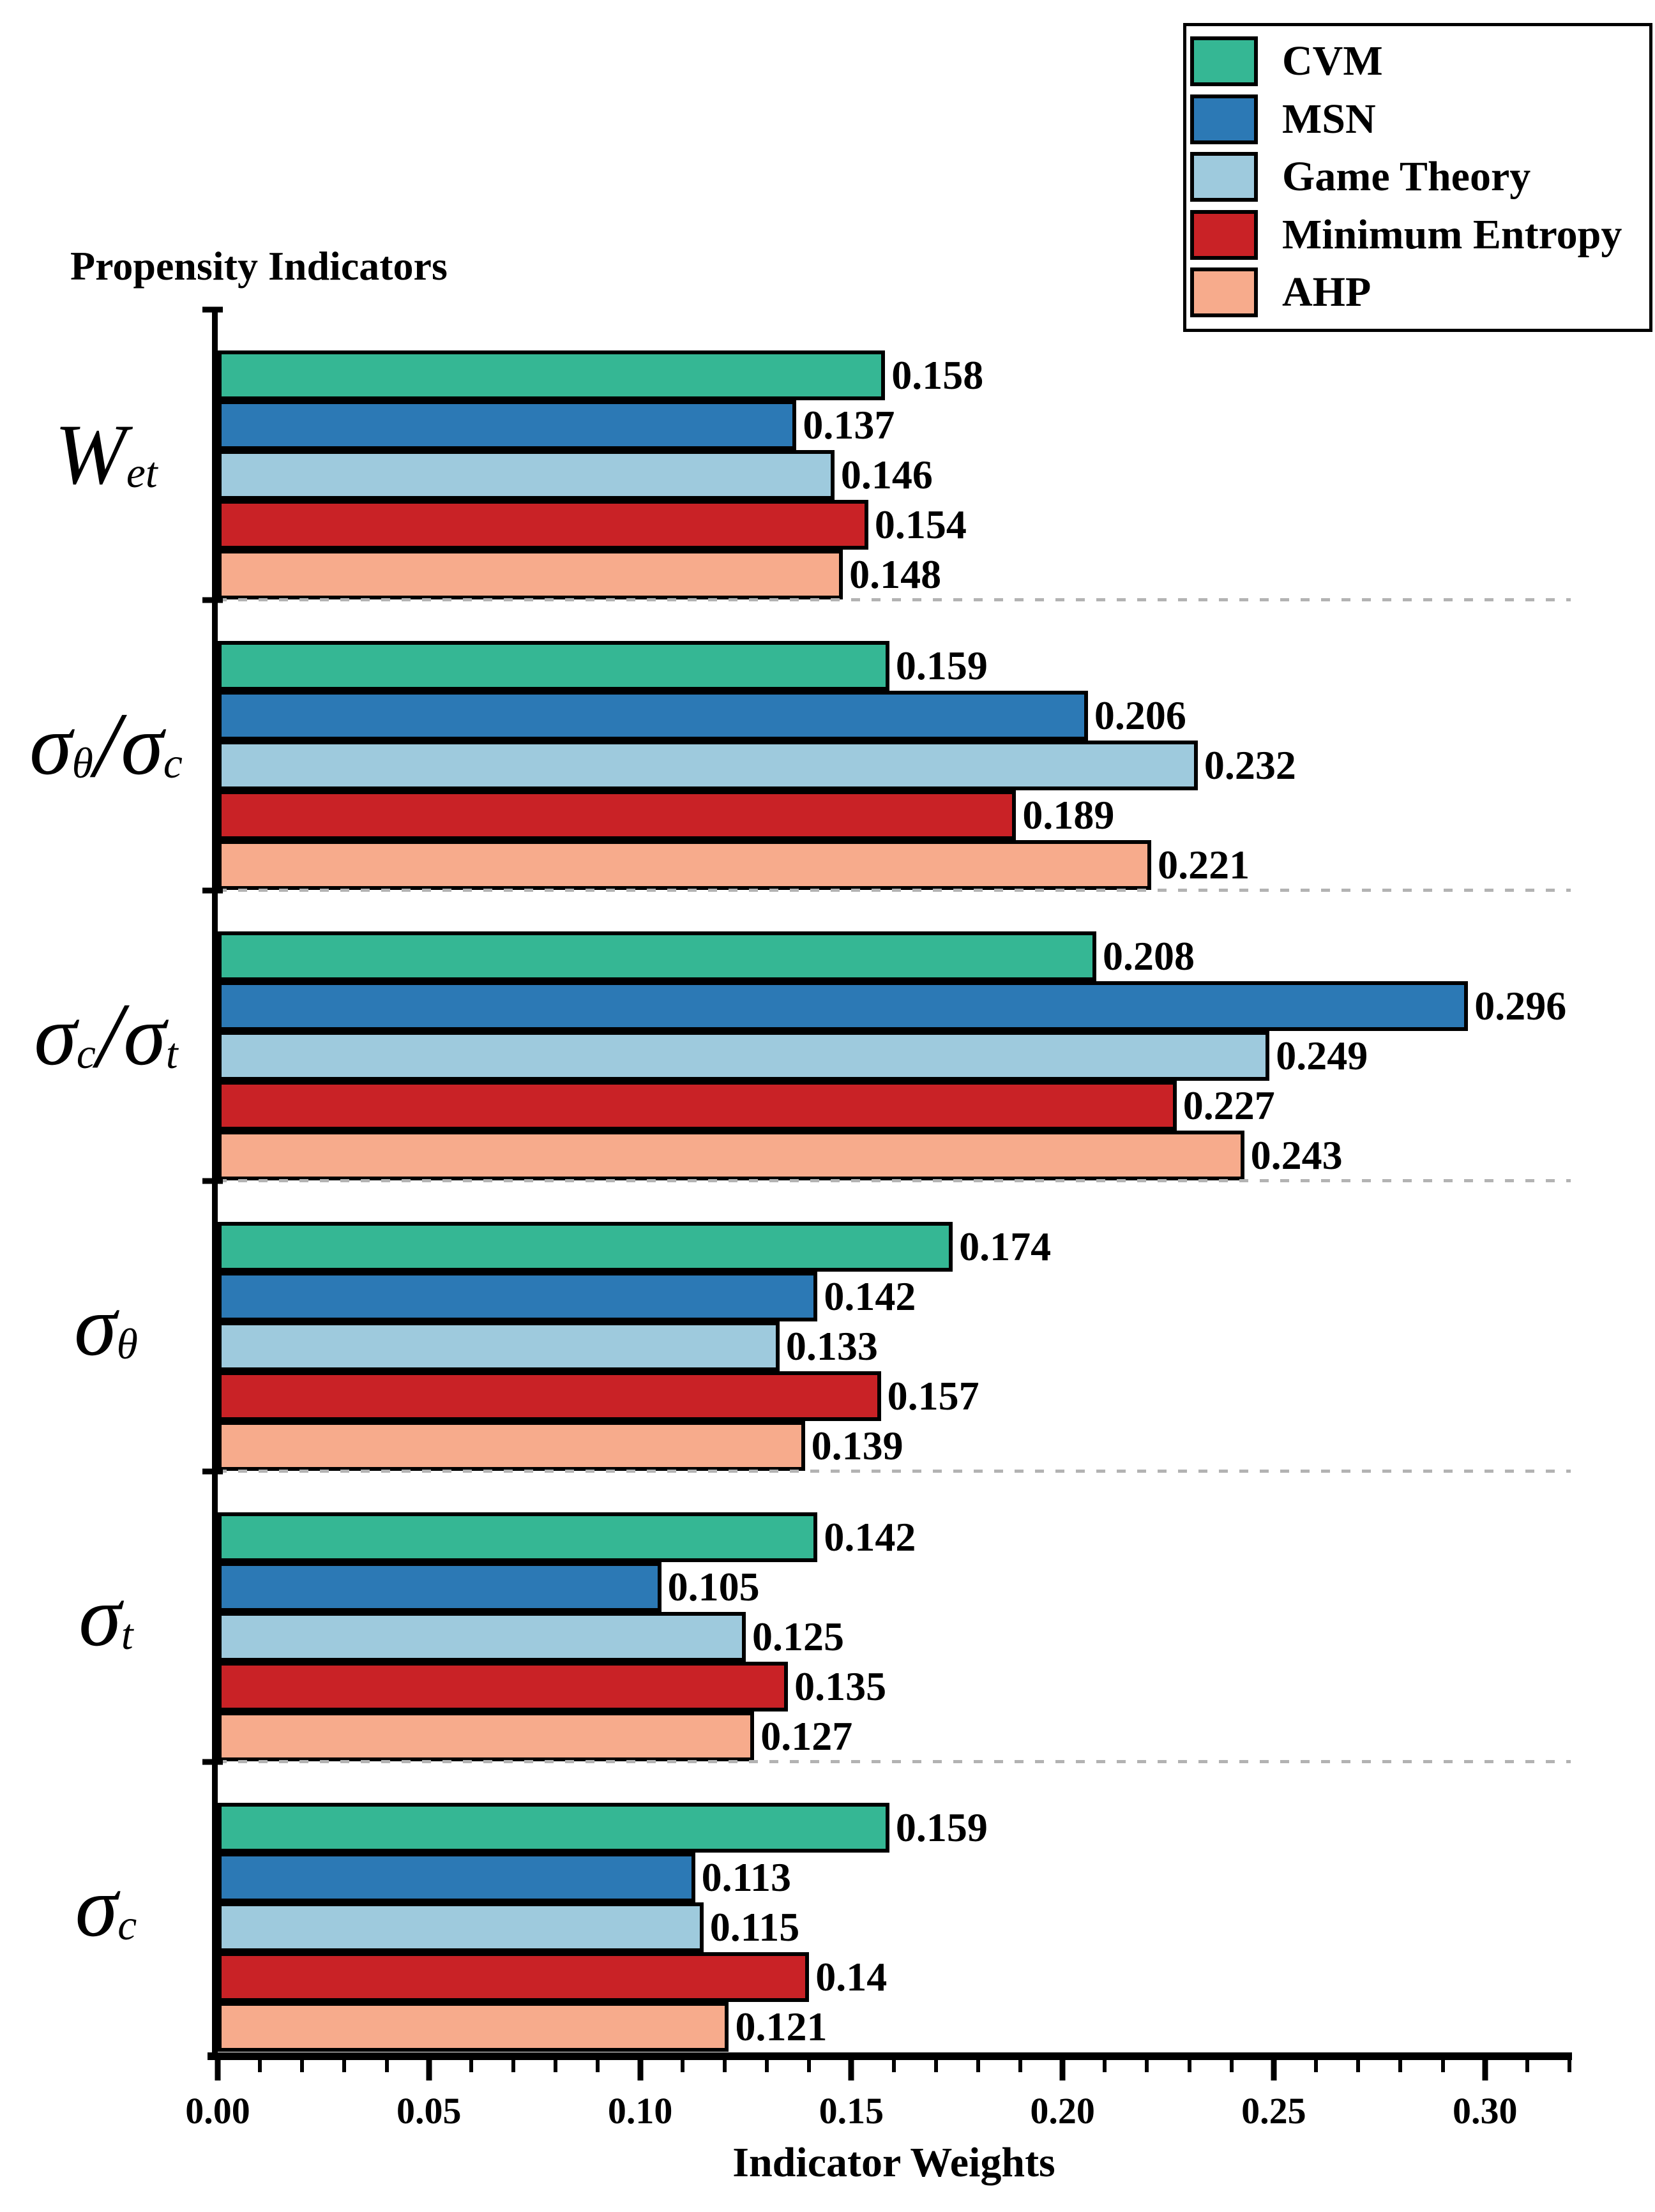 This screenshot has height=2212, width=1655. What do you see at coordinates (781, 2026) in the screenshot?
I see `bar-value-label: 0.121` at bounding box center [781, 2026].